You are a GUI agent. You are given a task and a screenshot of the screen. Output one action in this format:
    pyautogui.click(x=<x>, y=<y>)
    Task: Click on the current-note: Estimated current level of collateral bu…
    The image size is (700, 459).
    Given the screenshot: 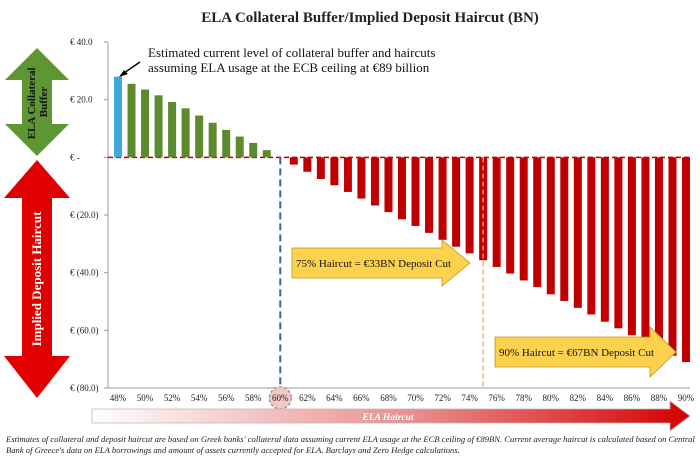 What is the action you would take?
    pyautogui.click(x=293, y=60)
    